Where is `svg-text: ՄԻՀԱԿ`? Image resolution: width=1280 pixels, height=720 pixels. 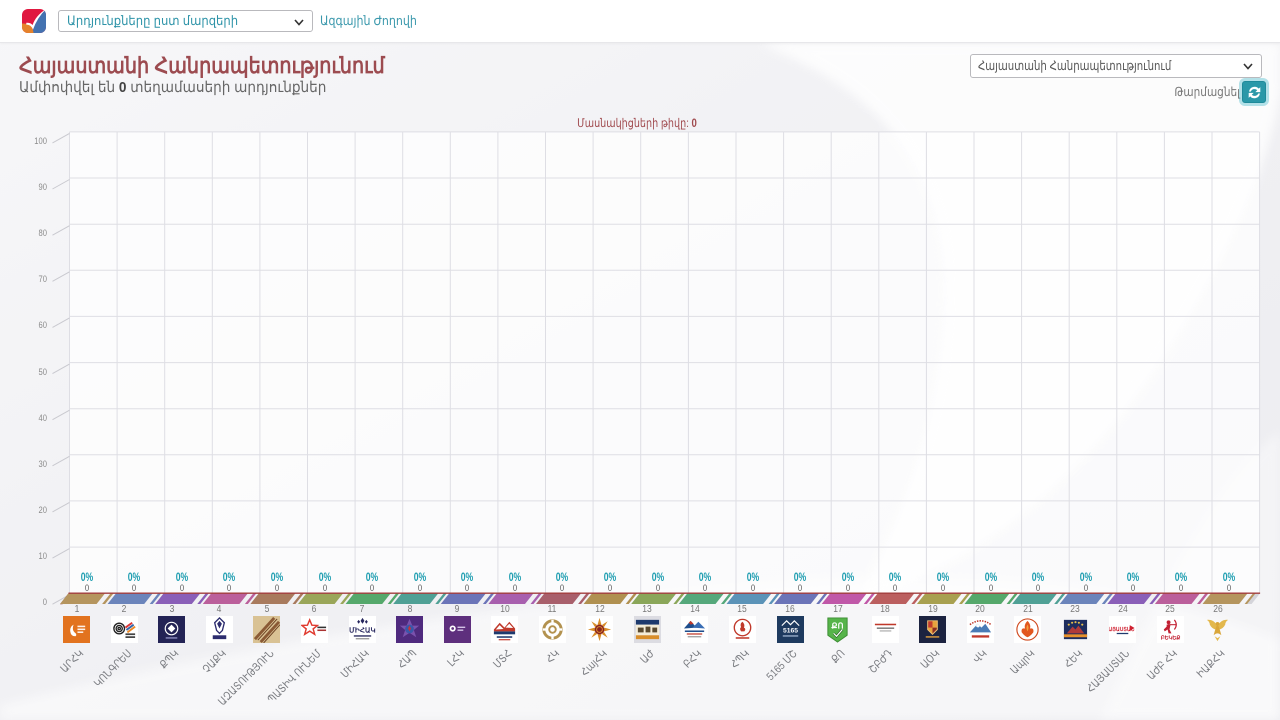 svg-text: ՄԻՀԱԿ is located at coordinates (362, 629).